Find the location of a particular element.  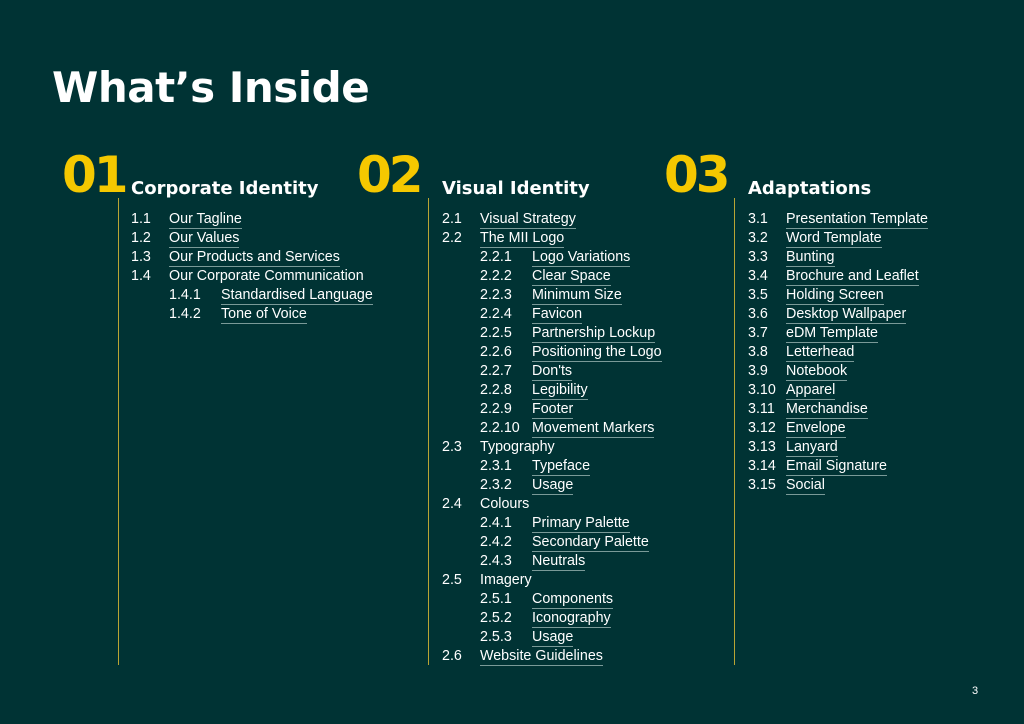

toc-item-link: Notebook is located at coordinates (817, 372).